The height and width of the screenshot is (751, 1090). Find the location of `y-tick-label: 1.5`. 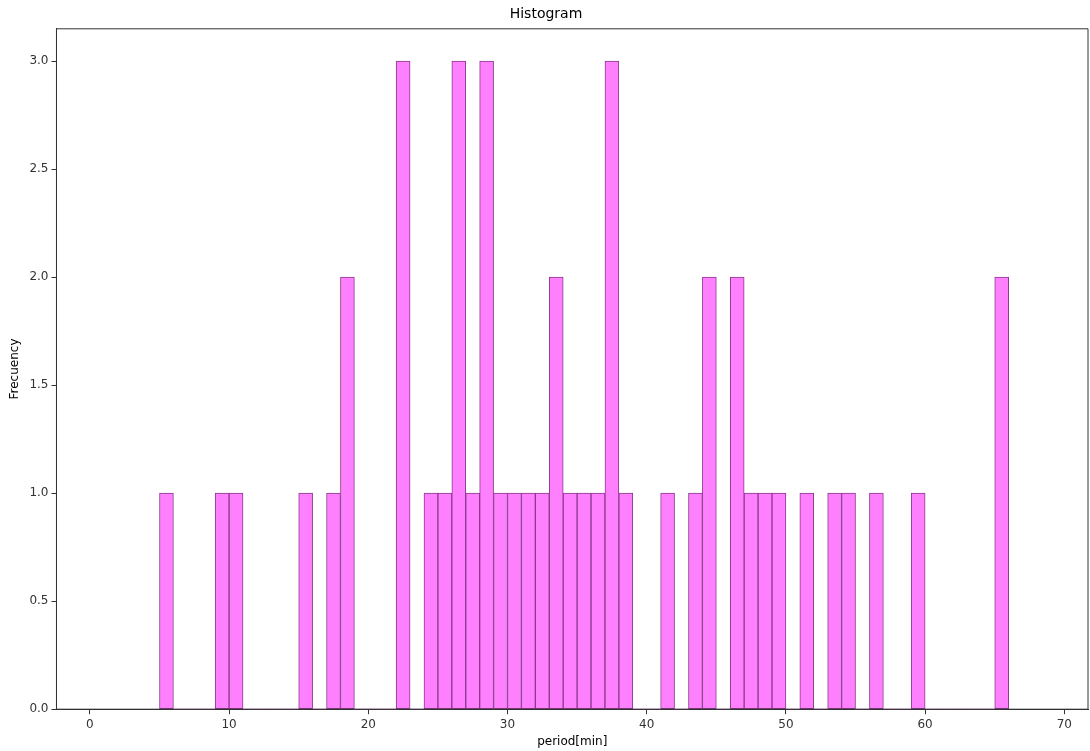

y-tick-label: 1.5 is located at coordinates (39, 384).